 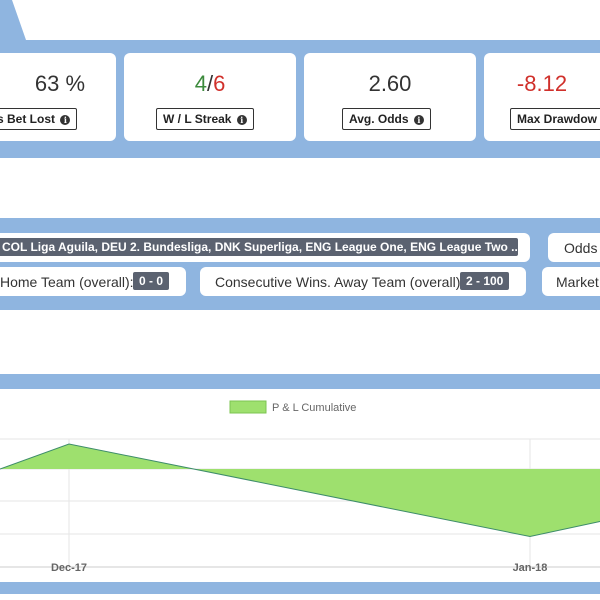 What do you see at coordinates (69, 568) in the screenshot?
I see `x-tick-label: Dec-17` at bounding box center [69, 568].